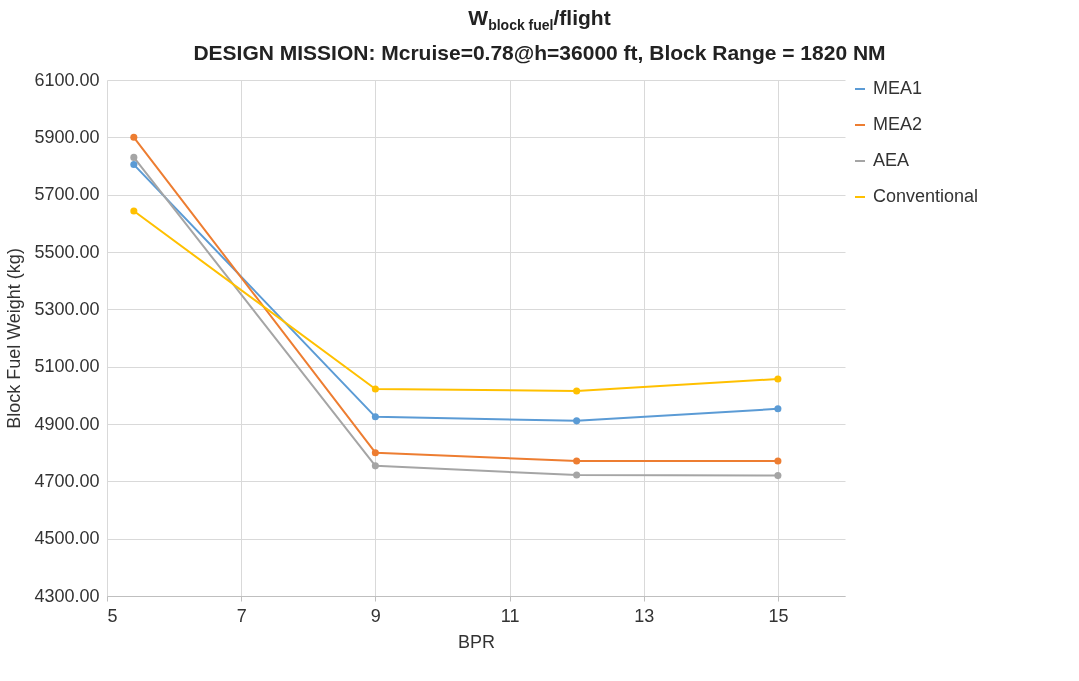 Image resolution: width=1079 pixels, height=681 pixels. Describe the element at coordinates (67, 309) in the screenshot. I see `y-tick-label: 5300.00` at that location.